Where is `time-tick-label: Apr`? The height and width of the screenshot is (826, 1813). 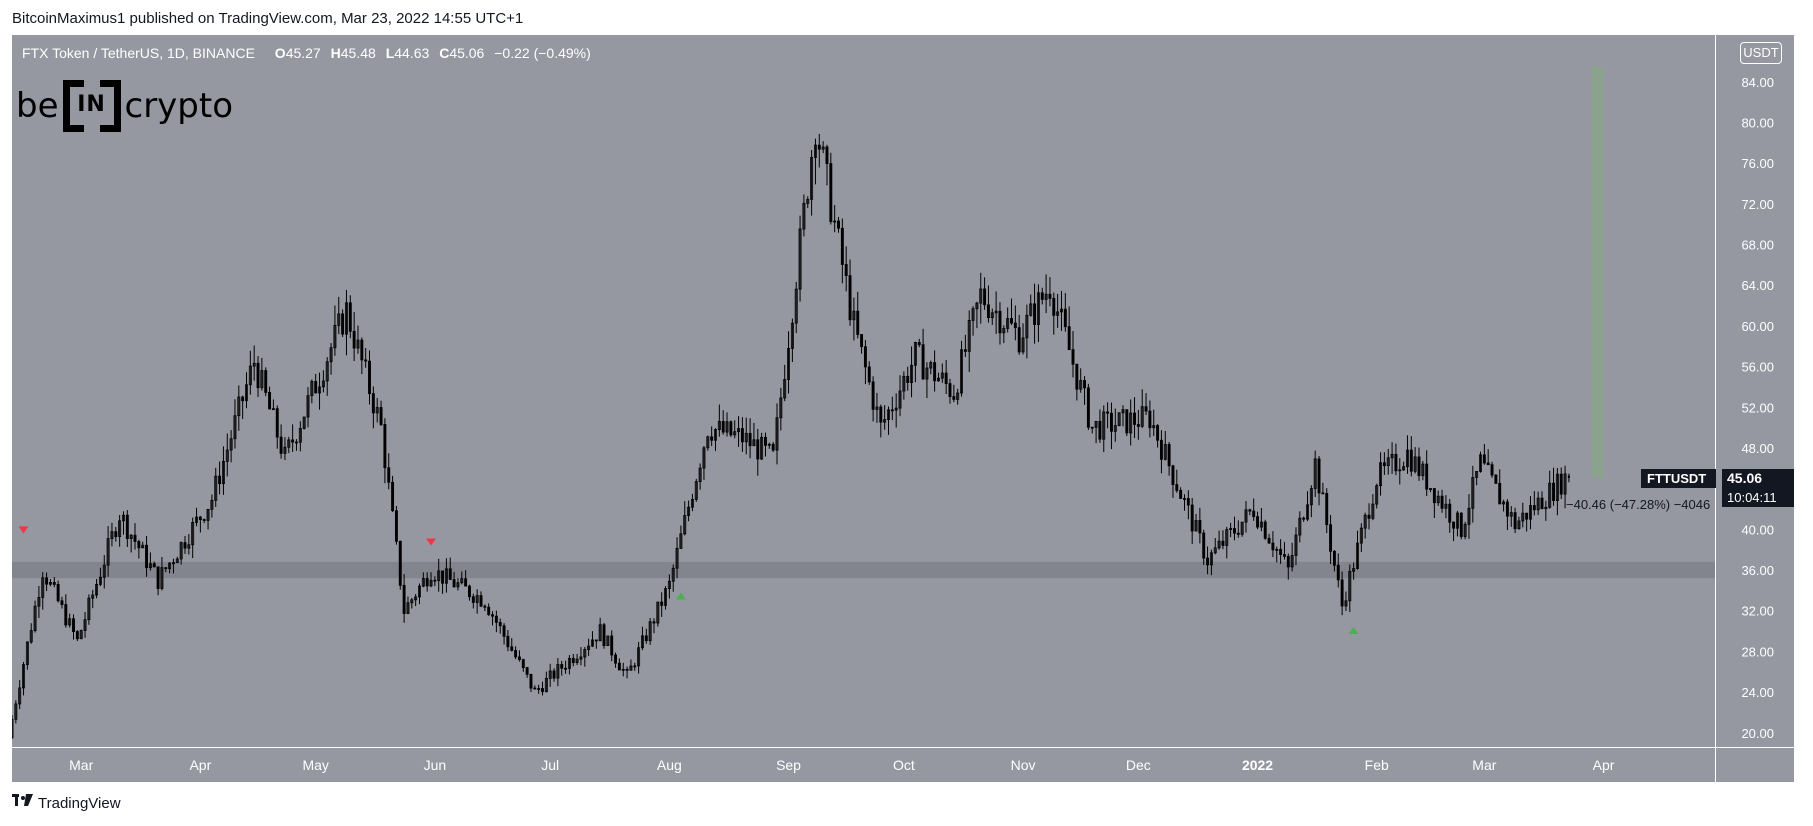
time-tick-label: Apr is located at coordinates (200, 765).